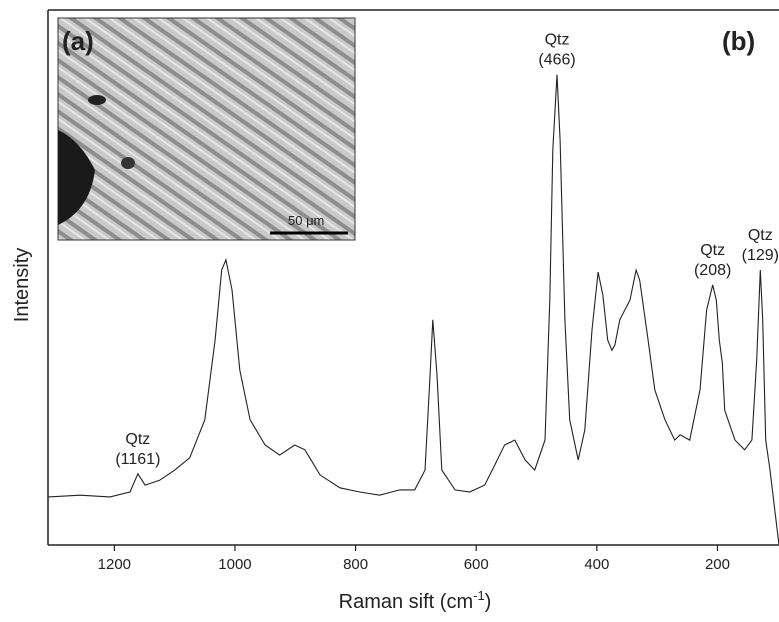  Describe the element at coordinates (488, 602) in the screenshot. I see `x-axis-label-end: )` at that location.